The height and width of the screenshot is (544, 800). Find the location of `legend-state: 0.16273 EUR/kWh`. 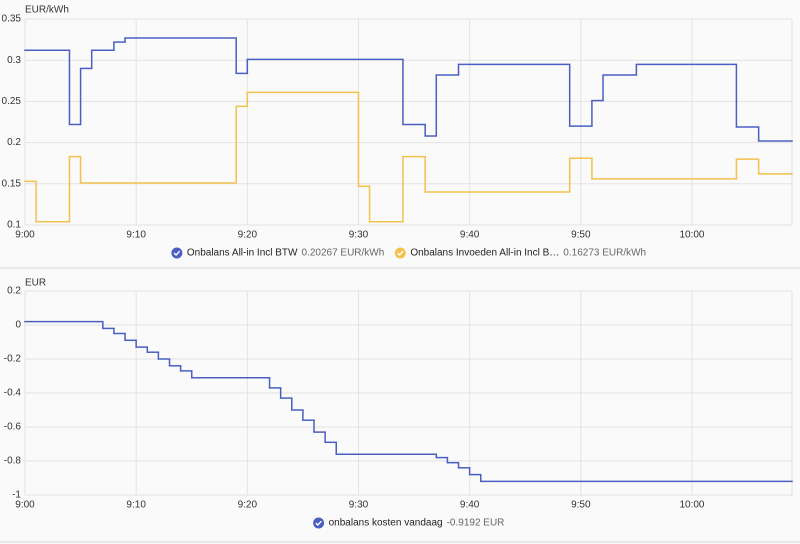

legend-state: 0.16273 EUR/kWh is located at coordinates (604, 253).